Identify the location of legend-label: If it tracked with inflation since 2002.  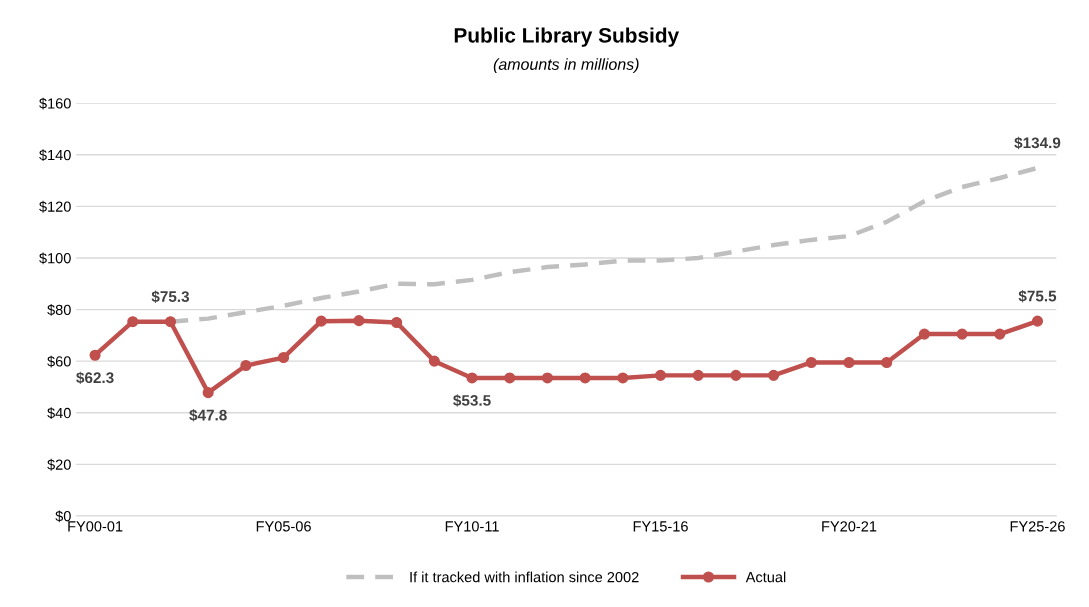
(524, 577).